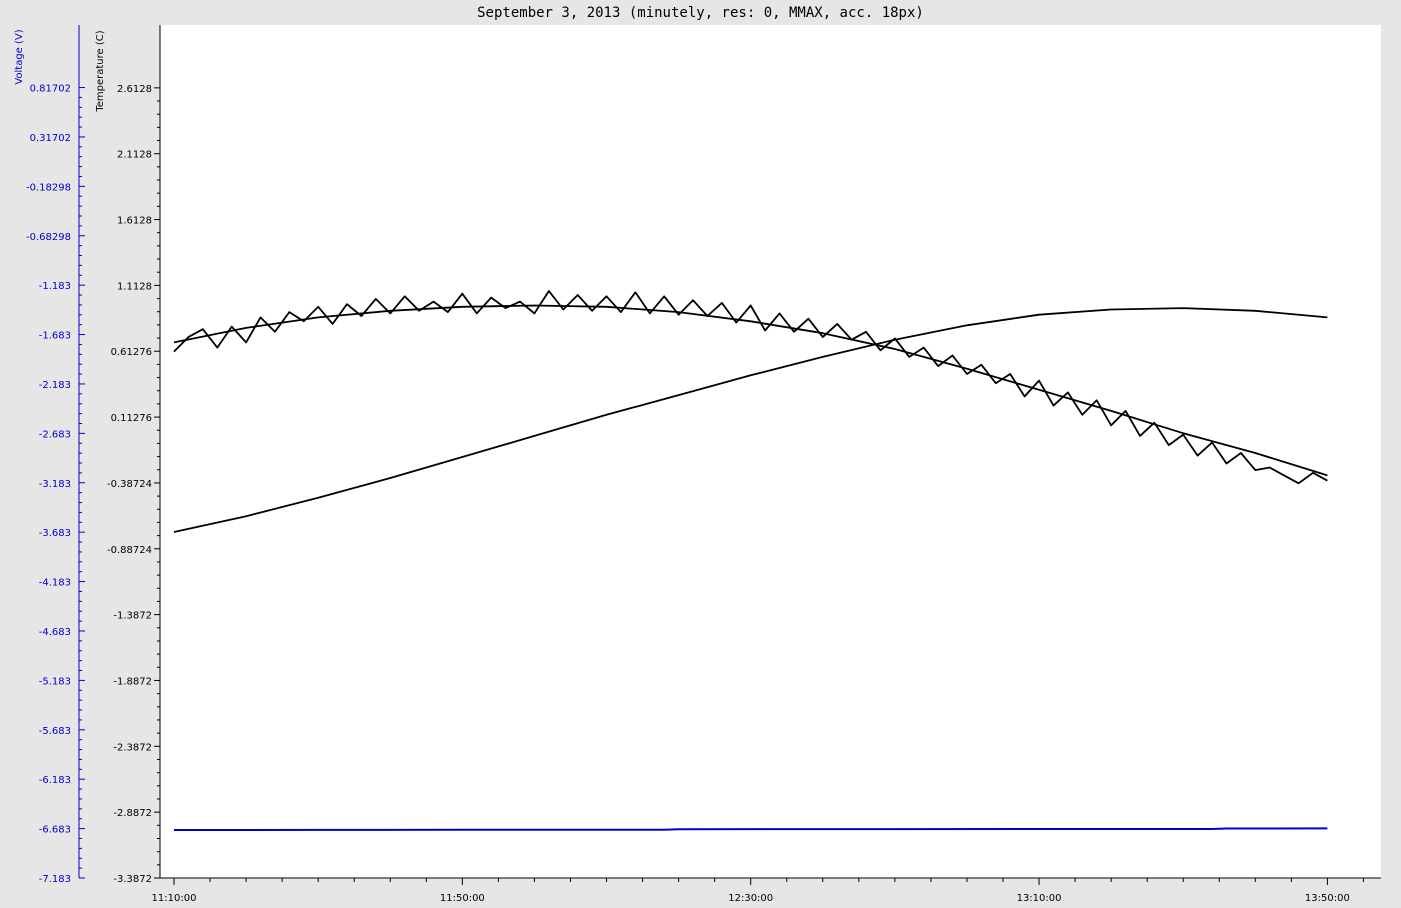 The height and width of the screenshot is (908, 1401). I want to click on x-tick-label: 11:50:00, so click(462, 898).